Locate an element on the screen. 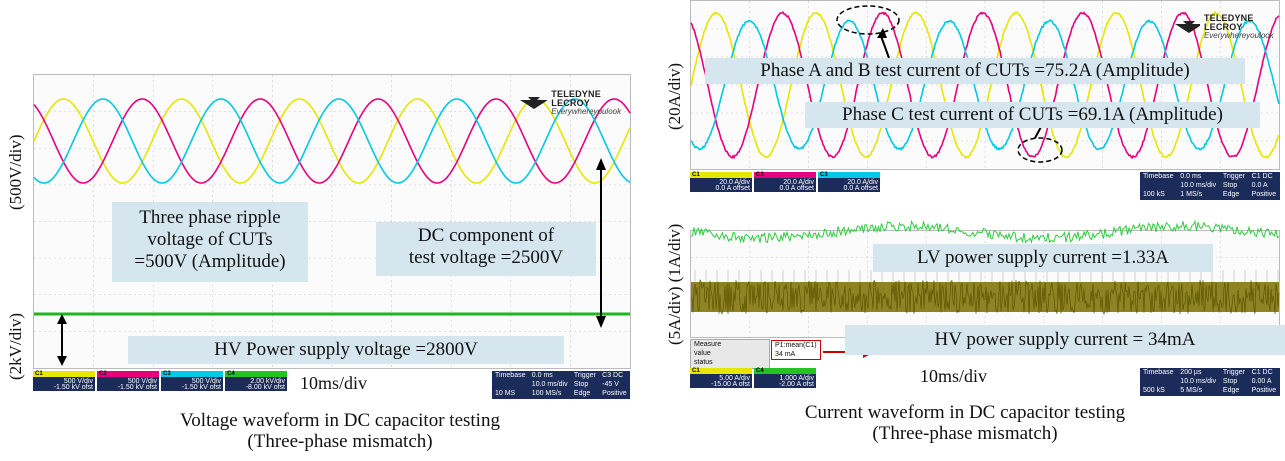  hv-current-annotation: HV power supply current = 34mA is located at coordinates (1065, 340).